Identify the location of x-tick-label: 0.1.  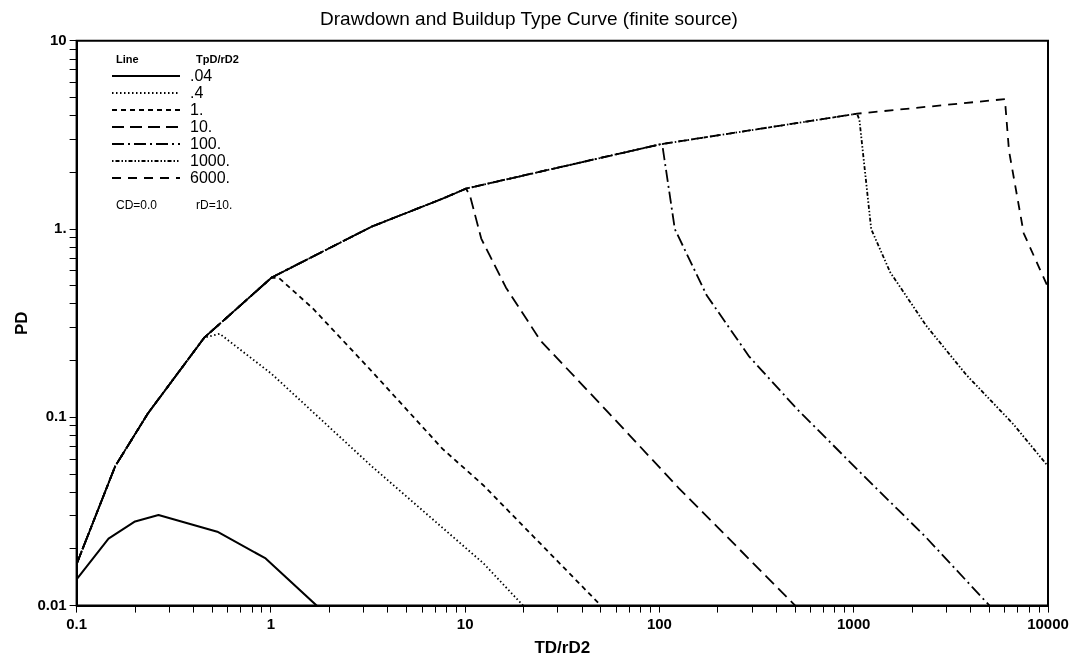
(77, 623).